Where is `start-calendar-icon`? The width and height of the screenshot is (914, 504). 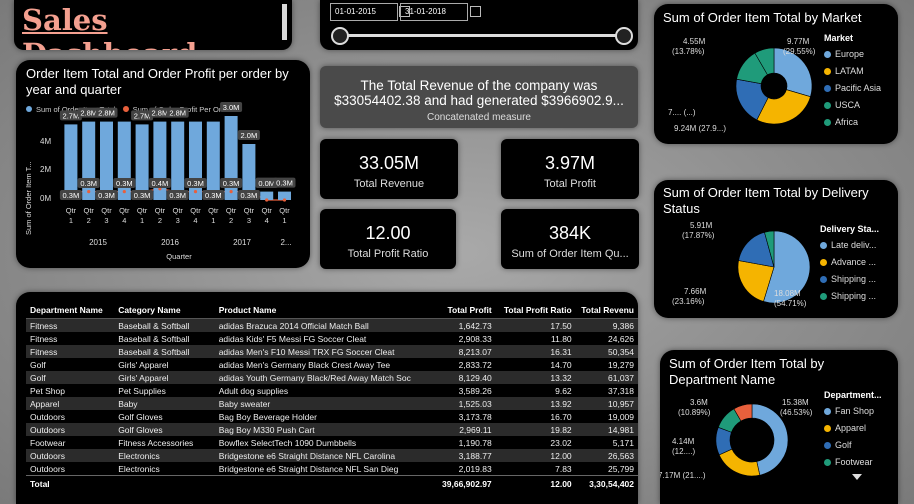 start-calendar-icon is located at coordinates (404, 11).